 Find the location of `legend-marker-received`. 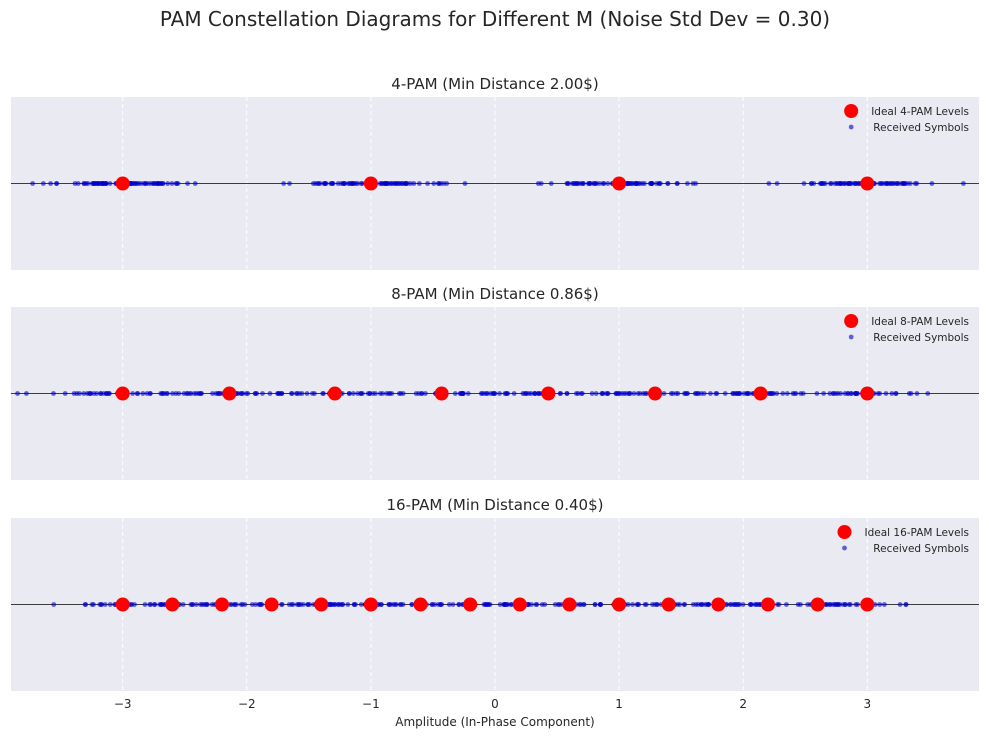

legend-marker-received is located at coordinates (851, 127).